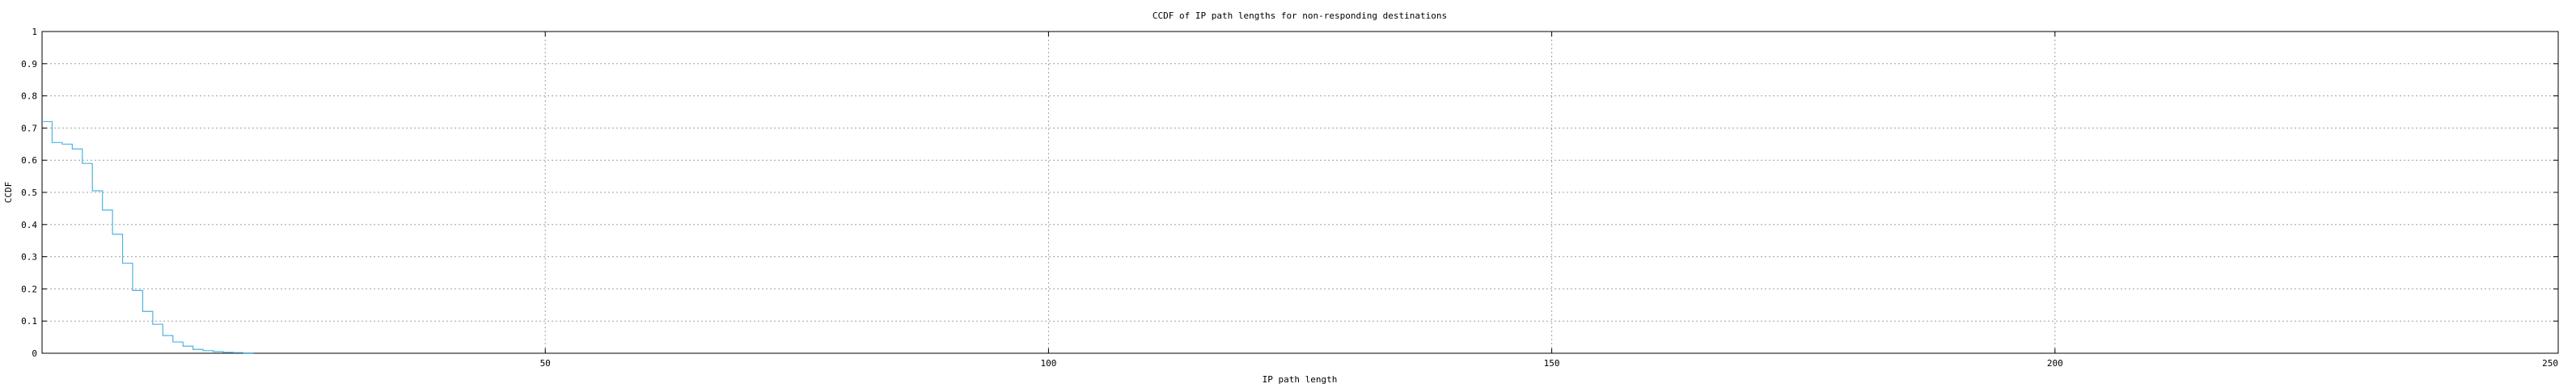  What do you see at coordinates (29, 64) in the screenshot?
I see `y-tick-label: 0.9` at bounding box center [29, 64].